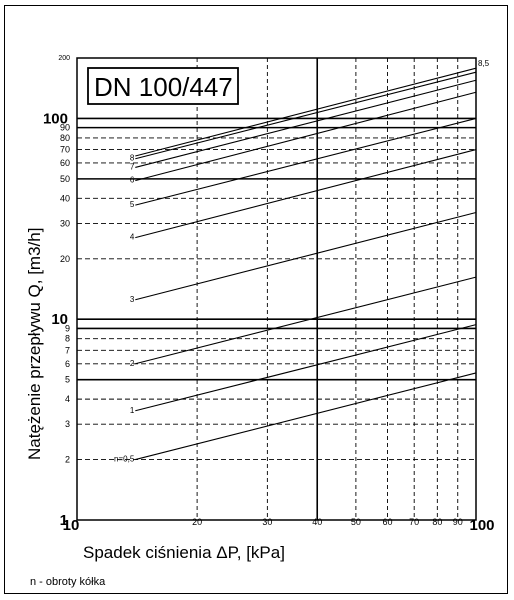 The image size is (514, 600). I want to click on x-tick-label: 70, so click(414, 522).